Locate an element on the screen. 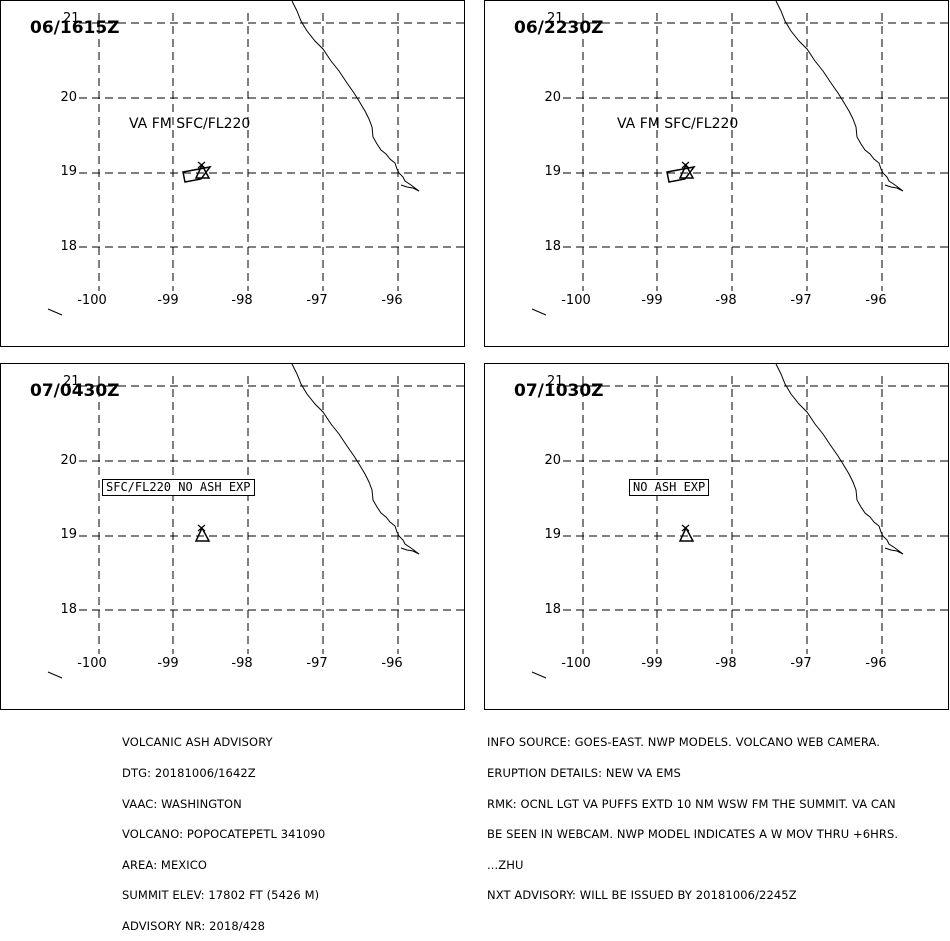 This screenshot has height=941, width=950. panel-3-time: 07/0430Z is located at coordinates (75, 391).